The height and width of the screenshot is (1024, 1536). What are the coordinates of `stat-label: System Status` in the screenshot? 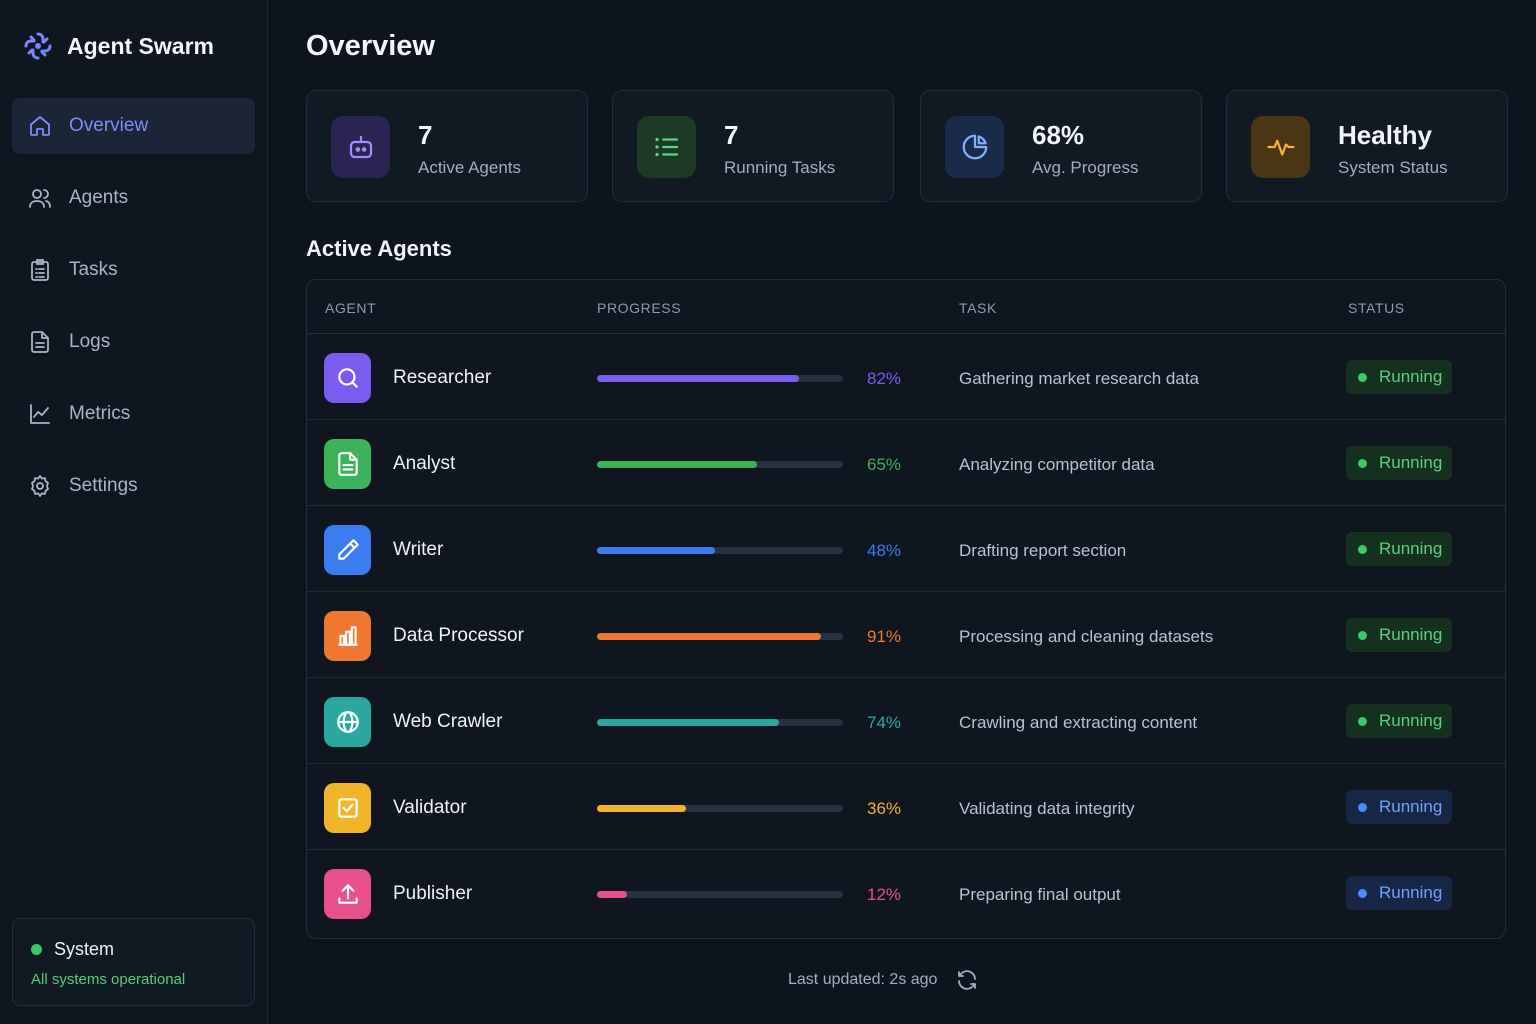 It's located at (1393, 167).